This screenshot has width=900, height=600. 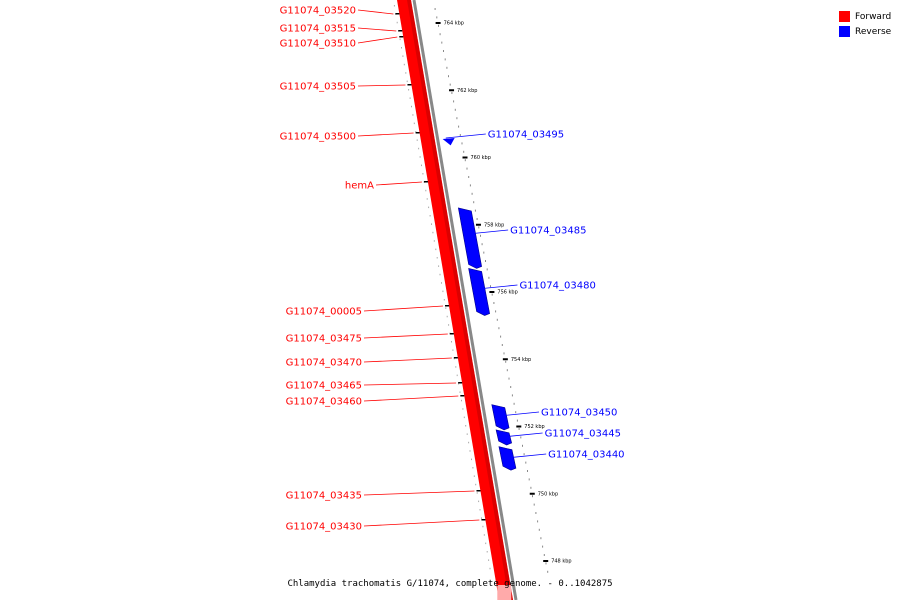 What do you see at coordinates (324, 386) in the screenshot?
I see `forward-gene-label: G11074_03465` at bounding box center [324, 386].